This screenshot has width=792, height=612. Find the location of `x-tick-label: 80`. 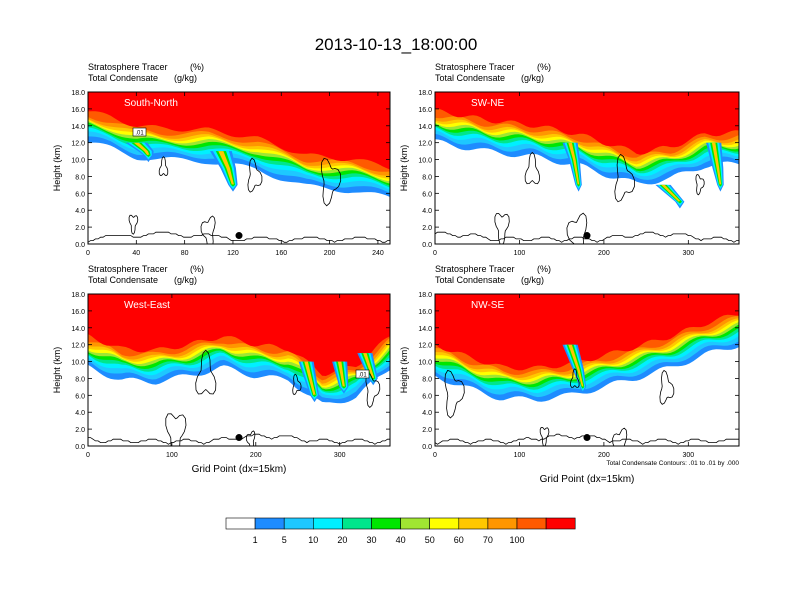

x-tick-label: 80 is located at coordinates (185, 253).